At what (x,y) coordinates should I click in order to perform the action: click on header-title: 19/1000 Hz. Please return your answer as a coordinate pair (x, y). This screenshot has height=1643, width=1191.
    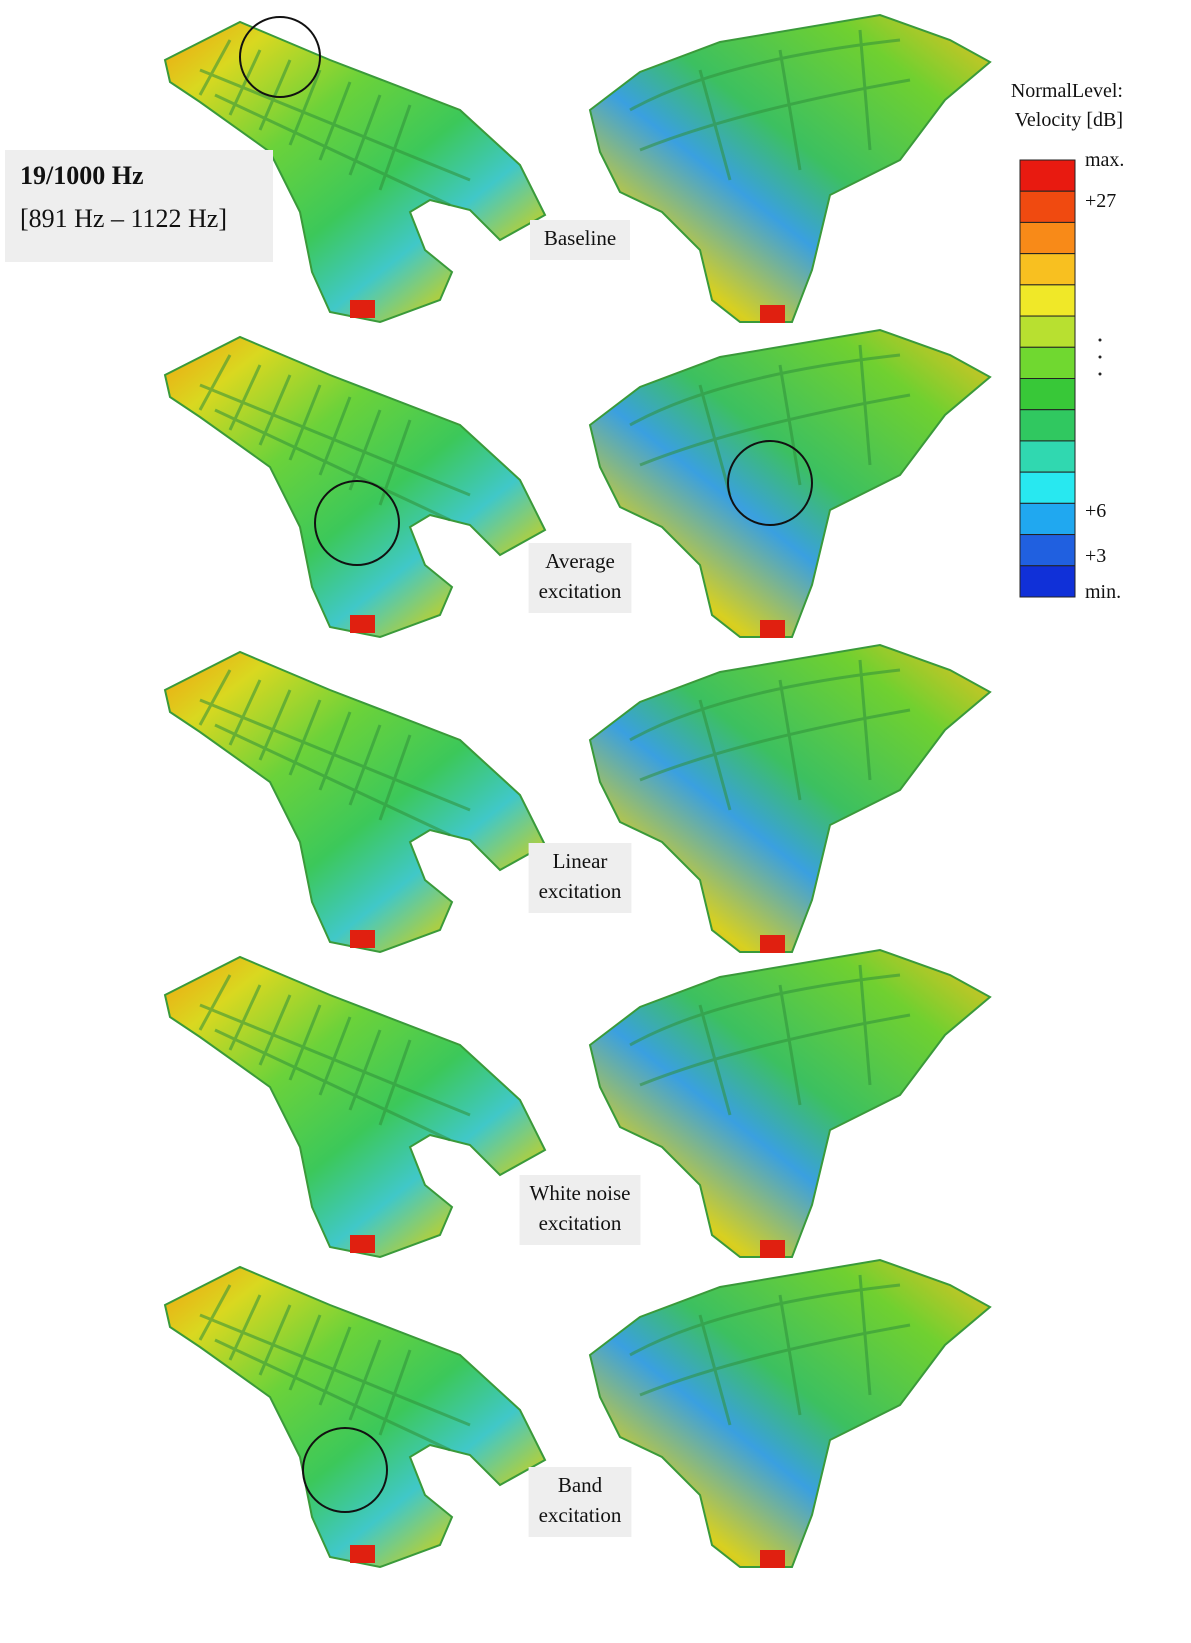
    Looking at the image, I should click on (82, 175).